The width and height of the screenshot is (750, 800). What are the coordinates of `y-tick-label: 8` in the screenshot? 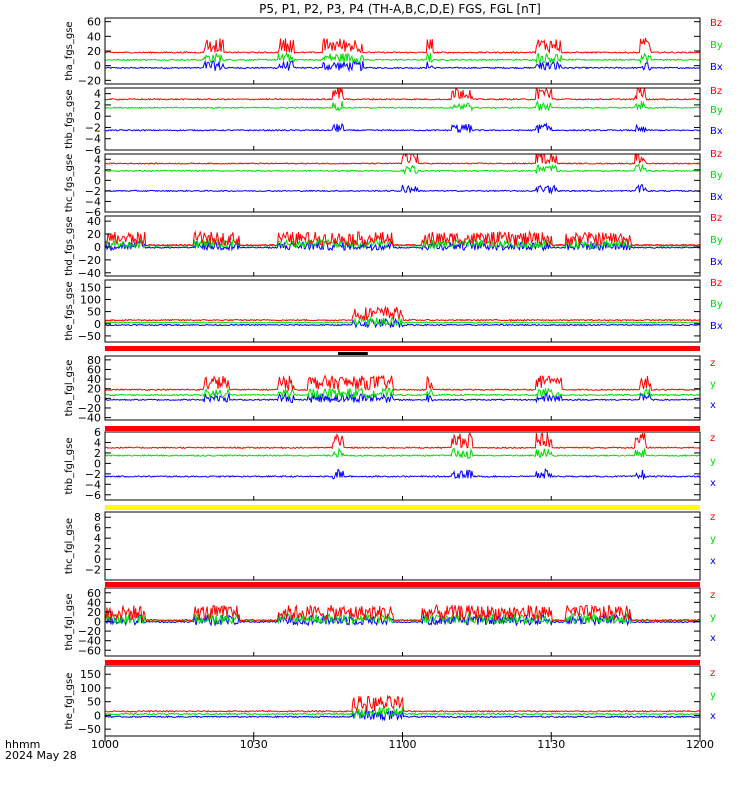 It's located at (97, 517).